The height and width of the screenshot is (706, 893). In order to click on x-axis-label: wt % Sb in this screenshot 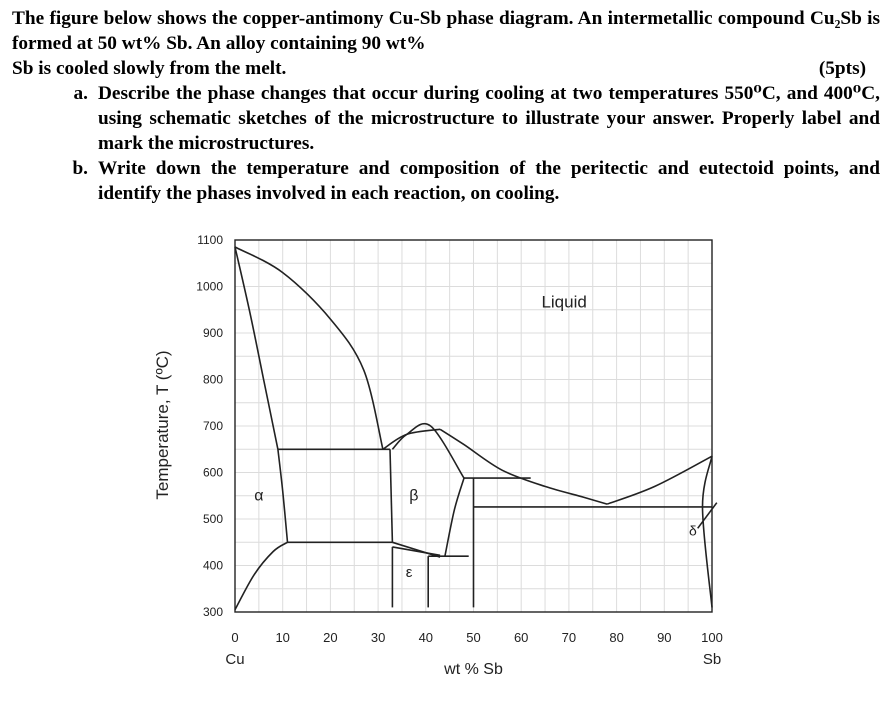, I will do `click(473, 669)`.